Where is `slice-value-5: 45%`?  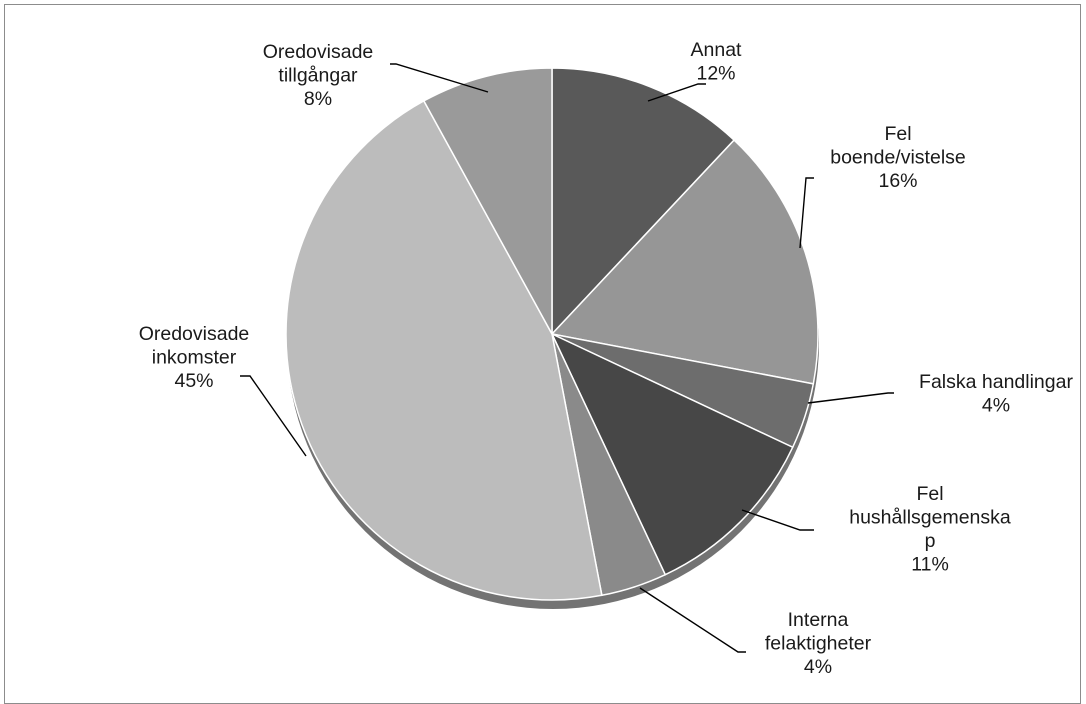
slice-value-5: 45% is located at coordinates (193, 381).